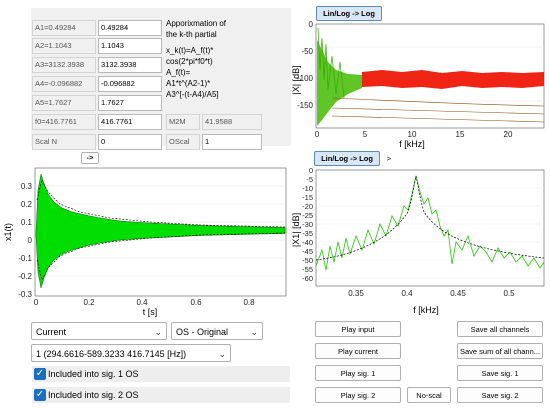  I want to click on param-label-a2: A2=1.1043, so click(64, 46).